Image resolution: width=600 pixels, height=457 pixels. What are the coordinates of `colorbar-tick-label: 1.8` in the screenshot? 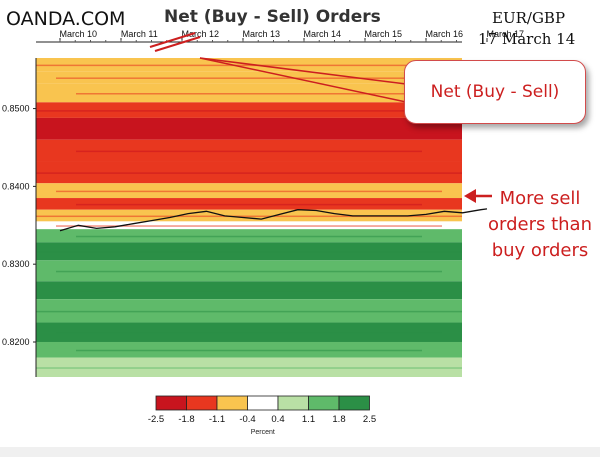 It's located at (338, 419).